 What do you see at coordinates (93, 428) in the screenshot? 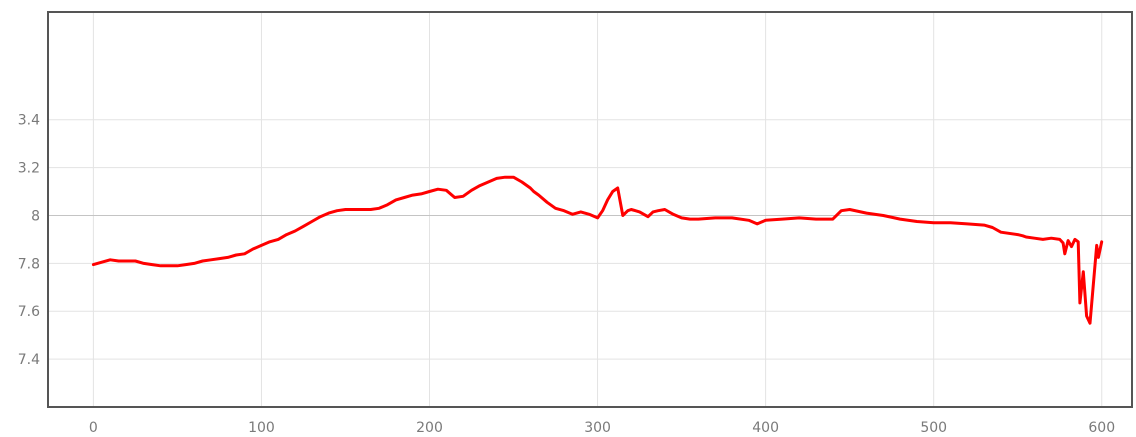
I see `x-tick-label: 0` at bounding box center [93, 428].